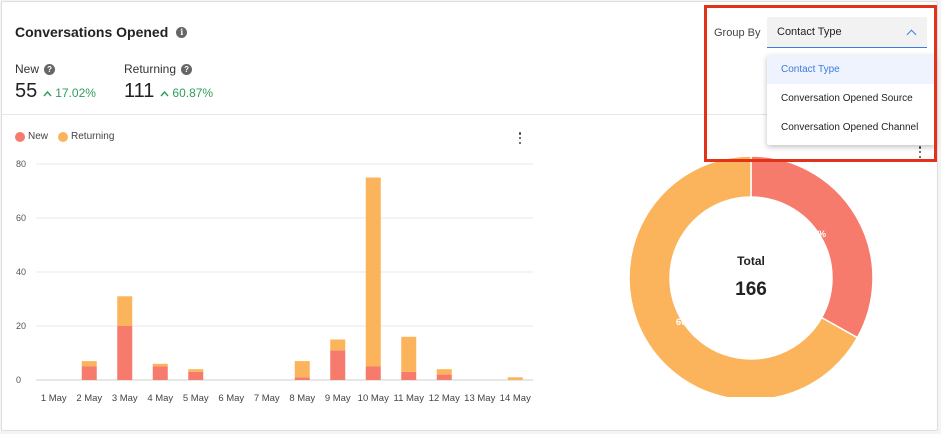 This screenshot has height=434, width=941. I want to click on y-tick-label: 20, so click(21, 326).